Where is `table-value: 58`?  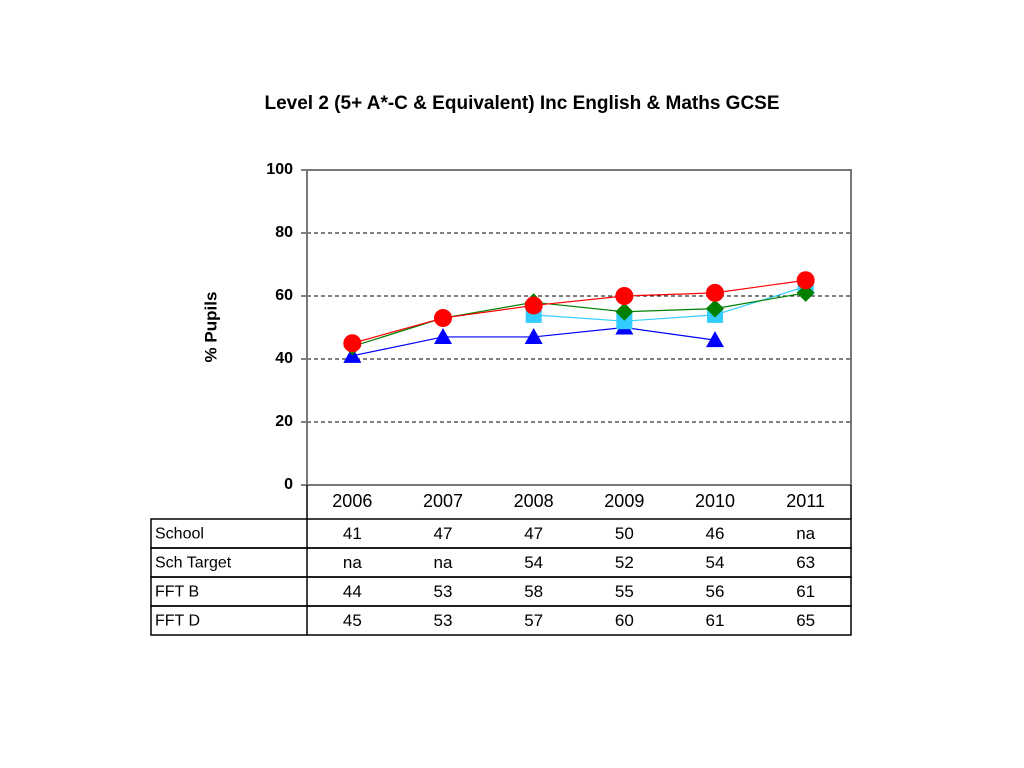 table-value: 58 is located at coordinates (533, 591).